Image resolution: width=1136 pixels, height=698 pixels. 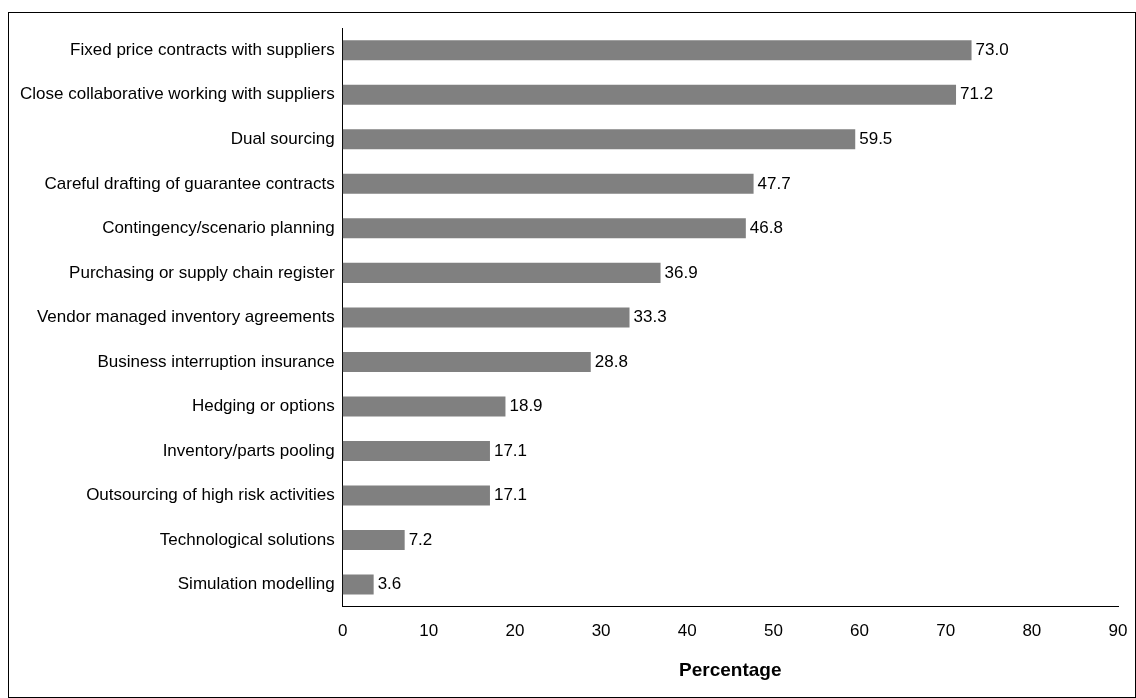 What do you see at coordinates (282, 138) in the screenshot?
I see `y-tick-label: Dual sourcing` at bounding box center [282, 138].